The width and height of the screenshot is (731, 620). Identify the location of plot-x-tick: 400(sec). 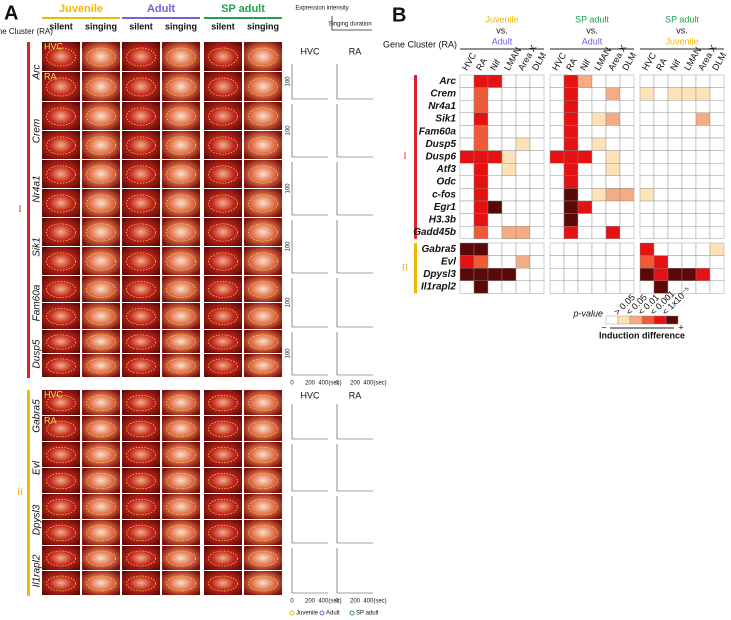
(329, 384).